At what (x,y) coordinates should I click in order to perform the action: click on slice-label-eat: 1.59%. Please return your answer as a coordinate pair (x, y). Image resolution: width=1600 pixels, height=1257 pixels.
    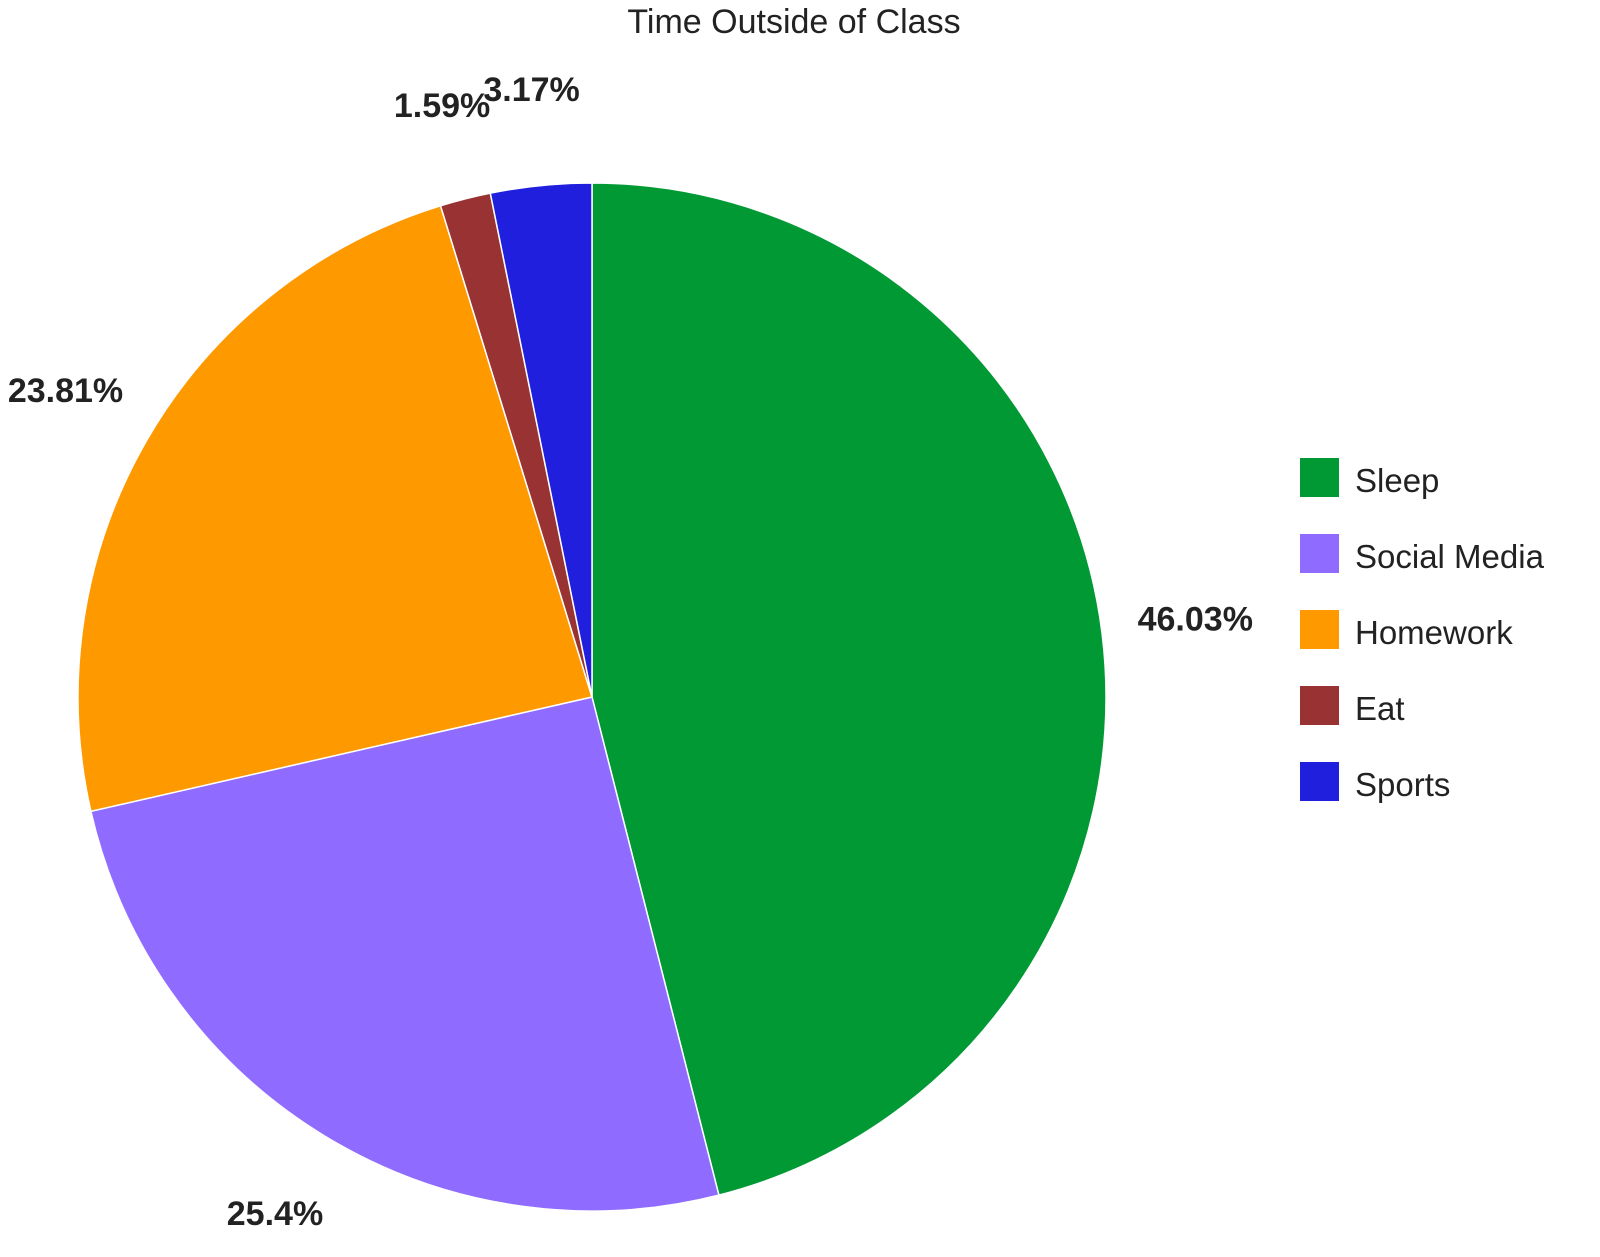
    Looking at the image, I should click on (442, 106).